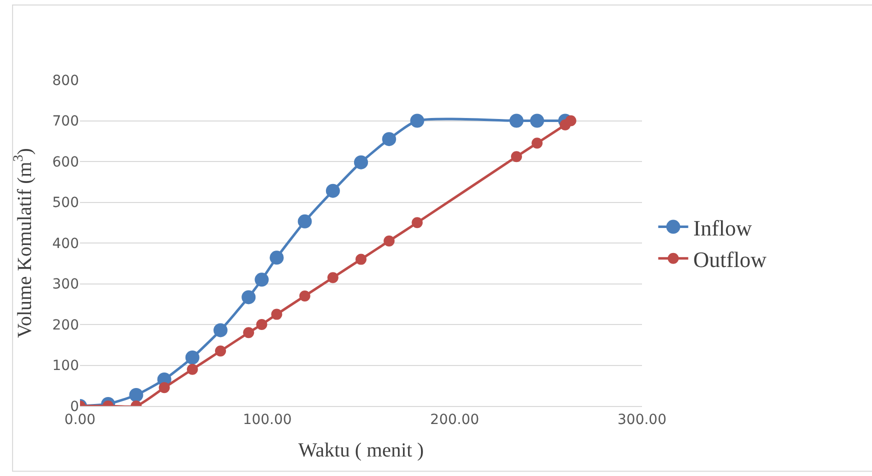 The width and height of the screenshot is (872, 476). I want to click on x-axis-title: Waktu ( menit ), so click(361, 450).